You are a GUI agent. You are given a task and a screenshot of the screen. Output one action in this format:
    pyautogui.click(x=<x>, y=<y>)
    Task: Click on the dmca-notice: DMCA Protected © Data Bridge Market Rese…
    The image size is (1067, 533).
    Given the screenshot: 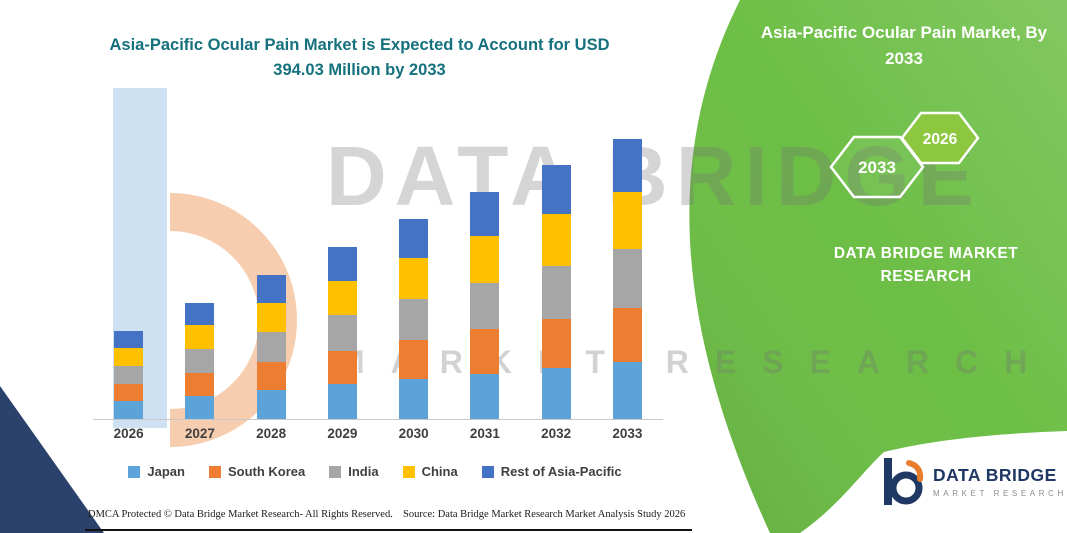 What is the action you would take?
    pyautogui.click(x=240, y=514)
    